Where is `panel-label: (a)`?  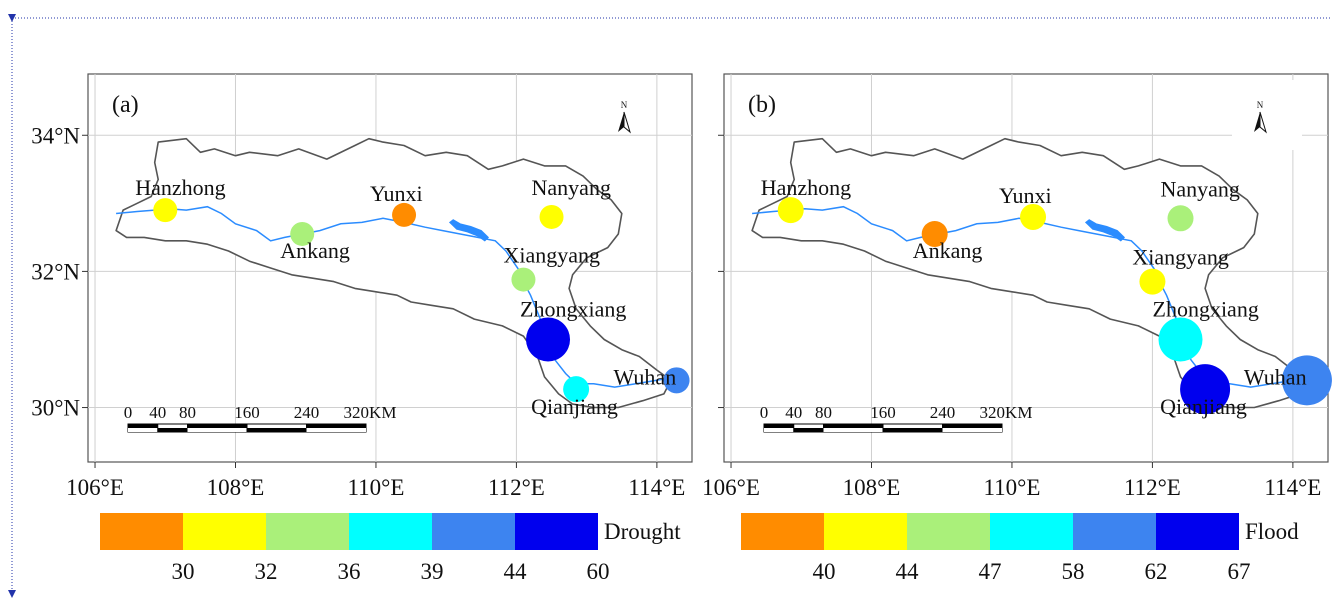 panel-label: (a) is located at coordinates (125, 105).